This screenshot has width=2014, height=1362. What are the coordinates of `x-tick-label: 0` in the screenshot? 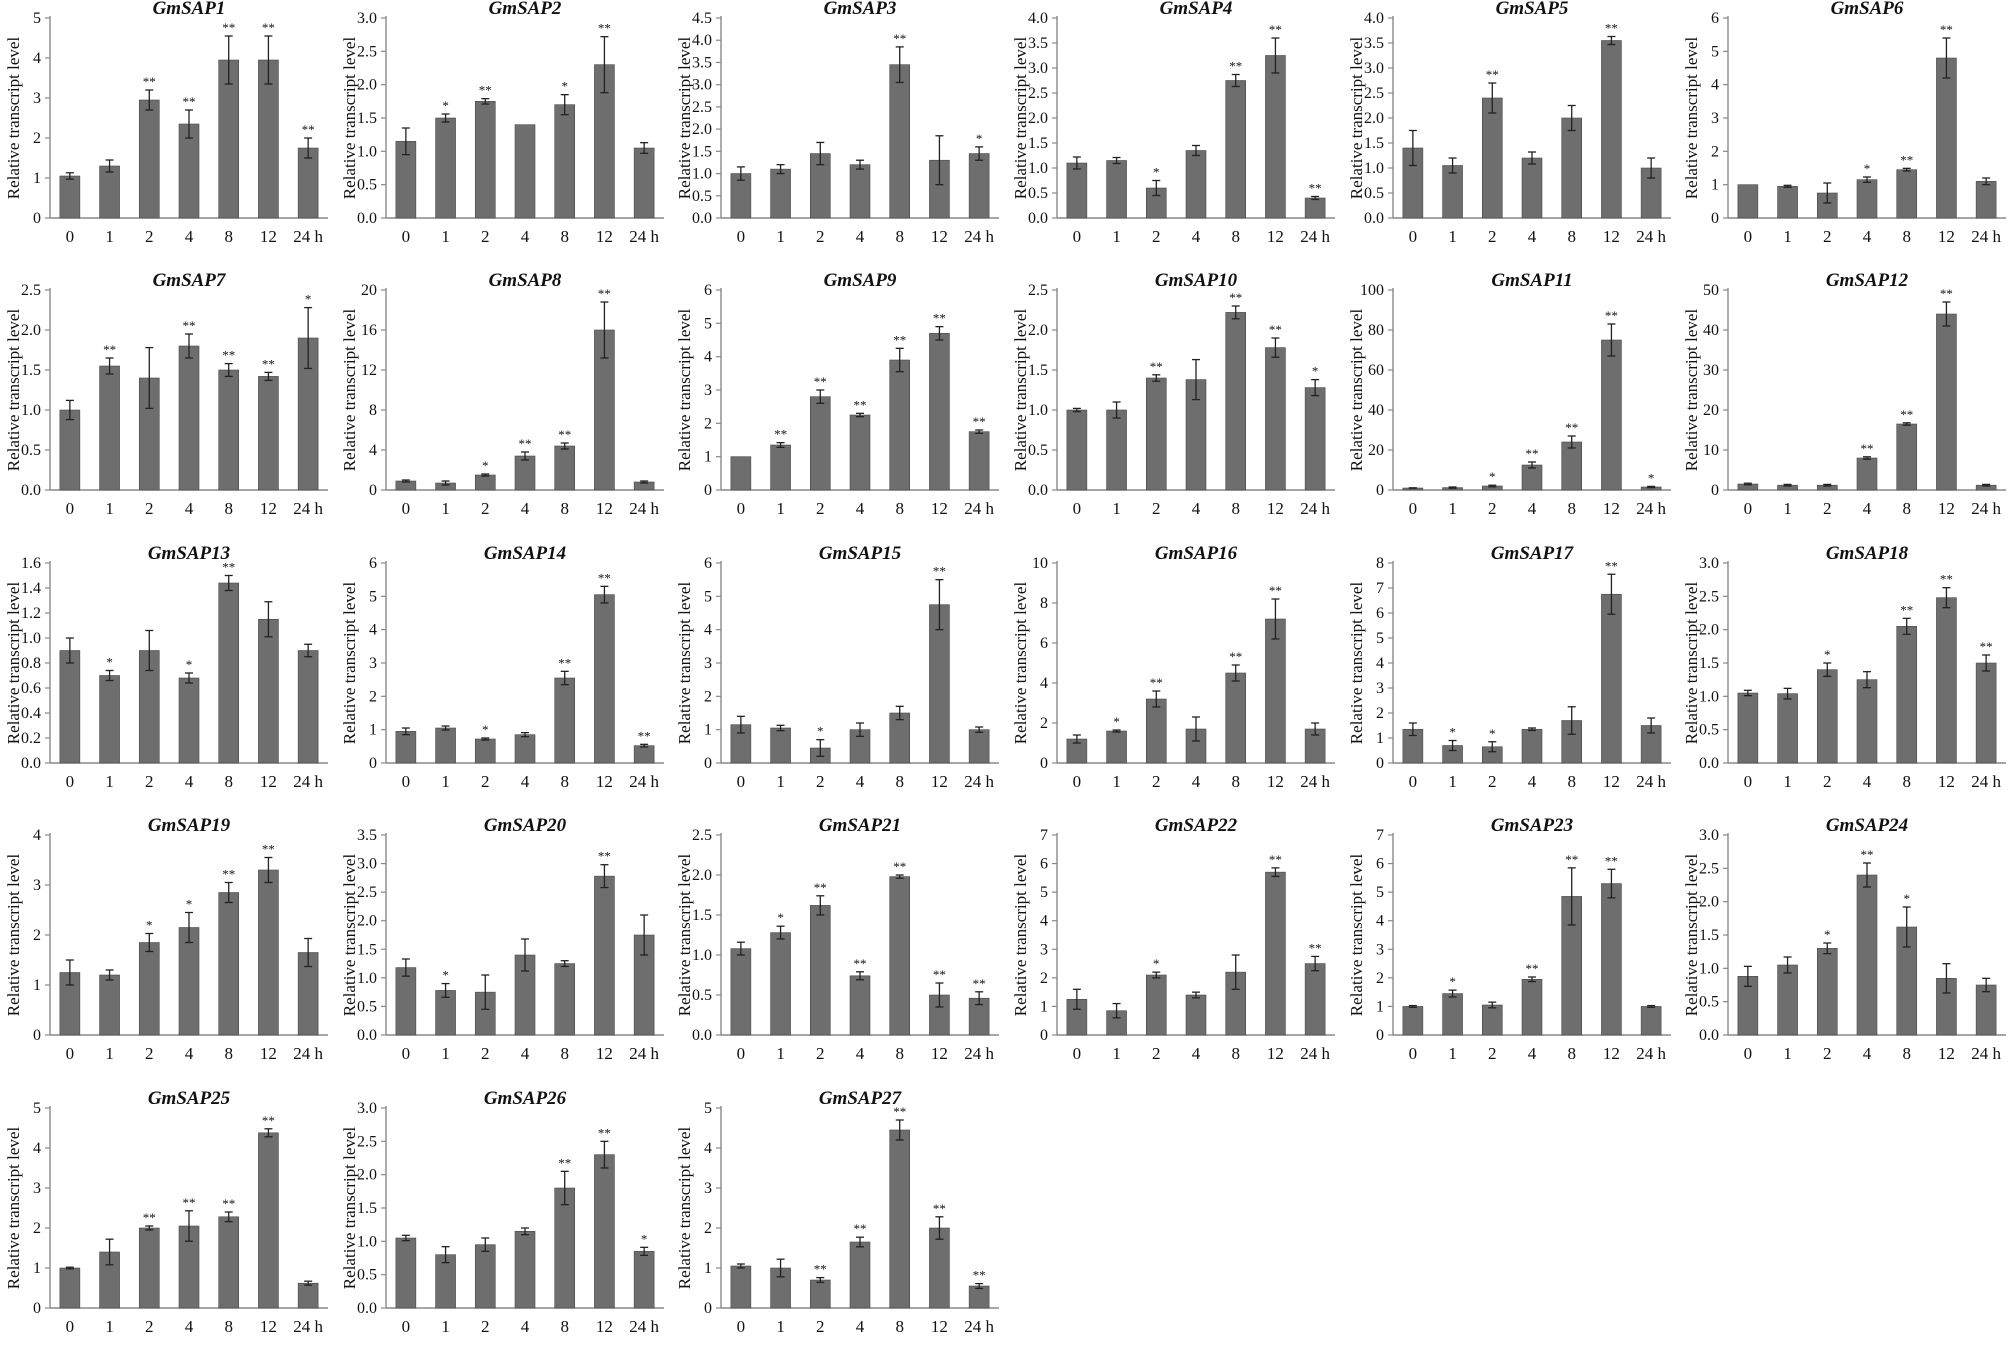 It's located at (741, 1326).